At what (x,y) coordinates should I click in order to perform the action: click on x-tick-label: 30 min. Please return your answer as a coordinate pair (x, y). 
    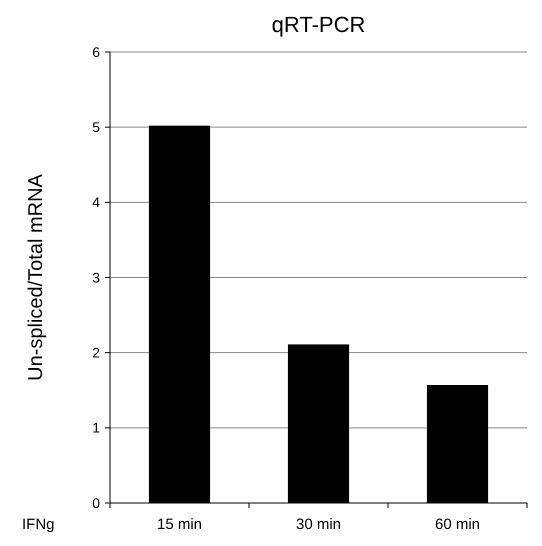
    Looking at the image, I should click on (319, 524).